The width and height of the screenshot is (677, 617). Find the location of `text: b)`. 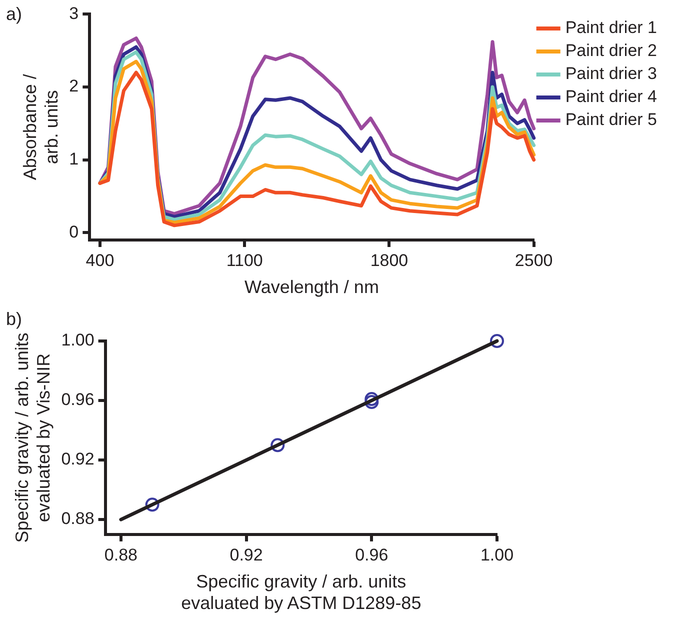

text: b) is located at coordinates (14, 318).